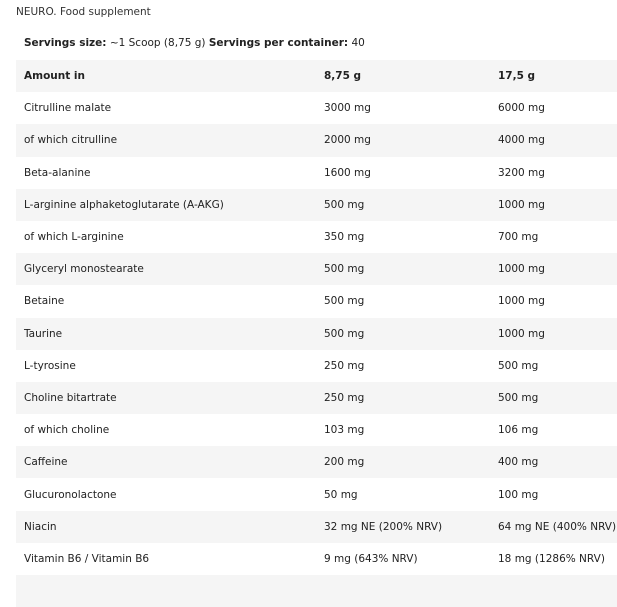 The width and height of the screenshot is (617, 607). What do you see at coordinates (347, 140) in the screenshot?
I see `amount-cell: 2000 mg` at bounding box center [347, 140].